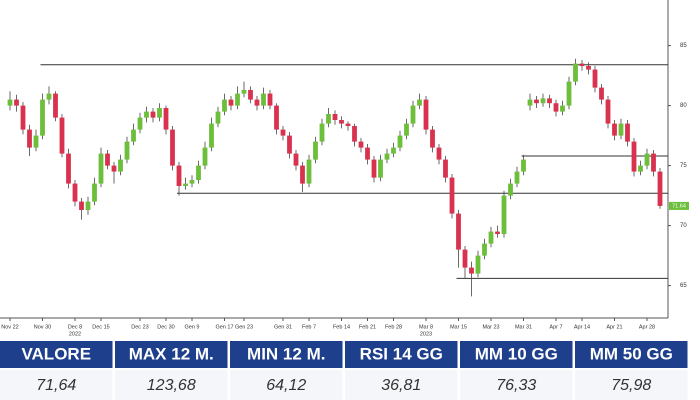  What do you see at coordinates (171, 353) in the screenshot?
I see `table-header: MAX 12 M.` at bounding box center [171, 353].